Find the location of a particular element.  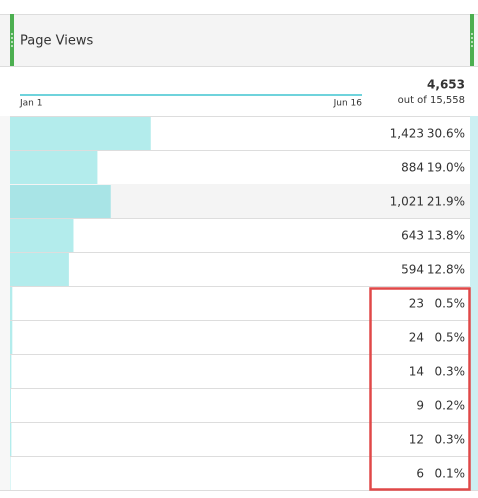

row-percent: 0.1% is located at coordinates (450, 474).